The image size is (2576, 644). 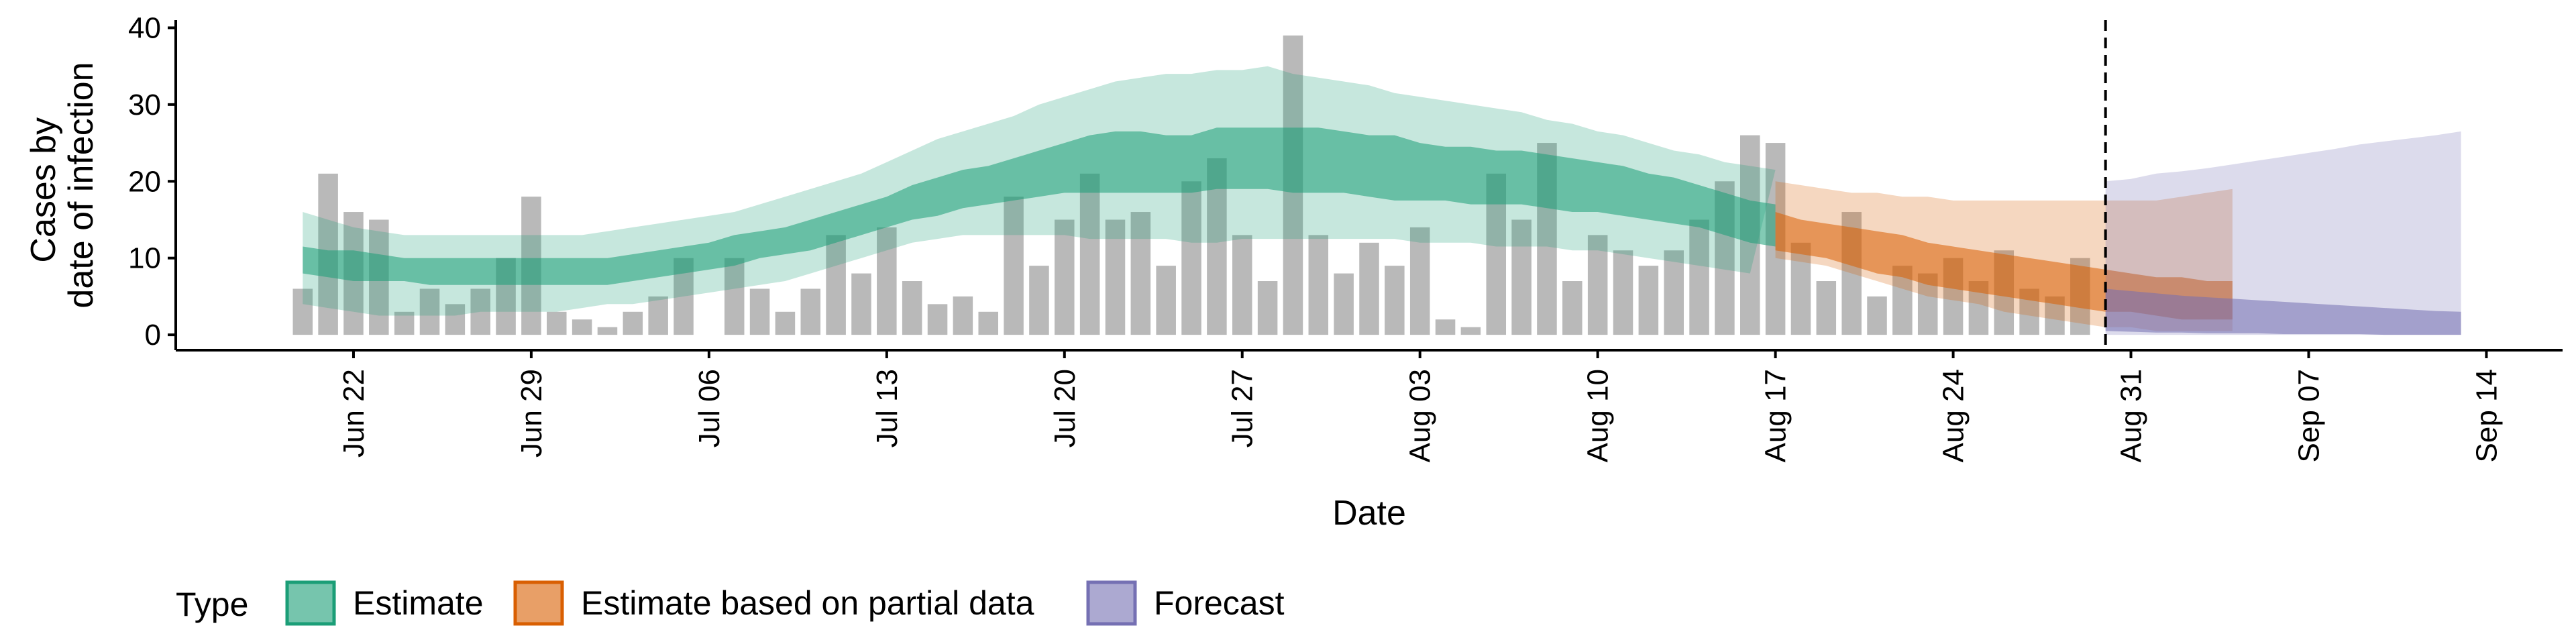 What do you see at coordinates (144, 105) in the screenshot?
I see `y-tick-label: 30` at bounding box center [144, 105].